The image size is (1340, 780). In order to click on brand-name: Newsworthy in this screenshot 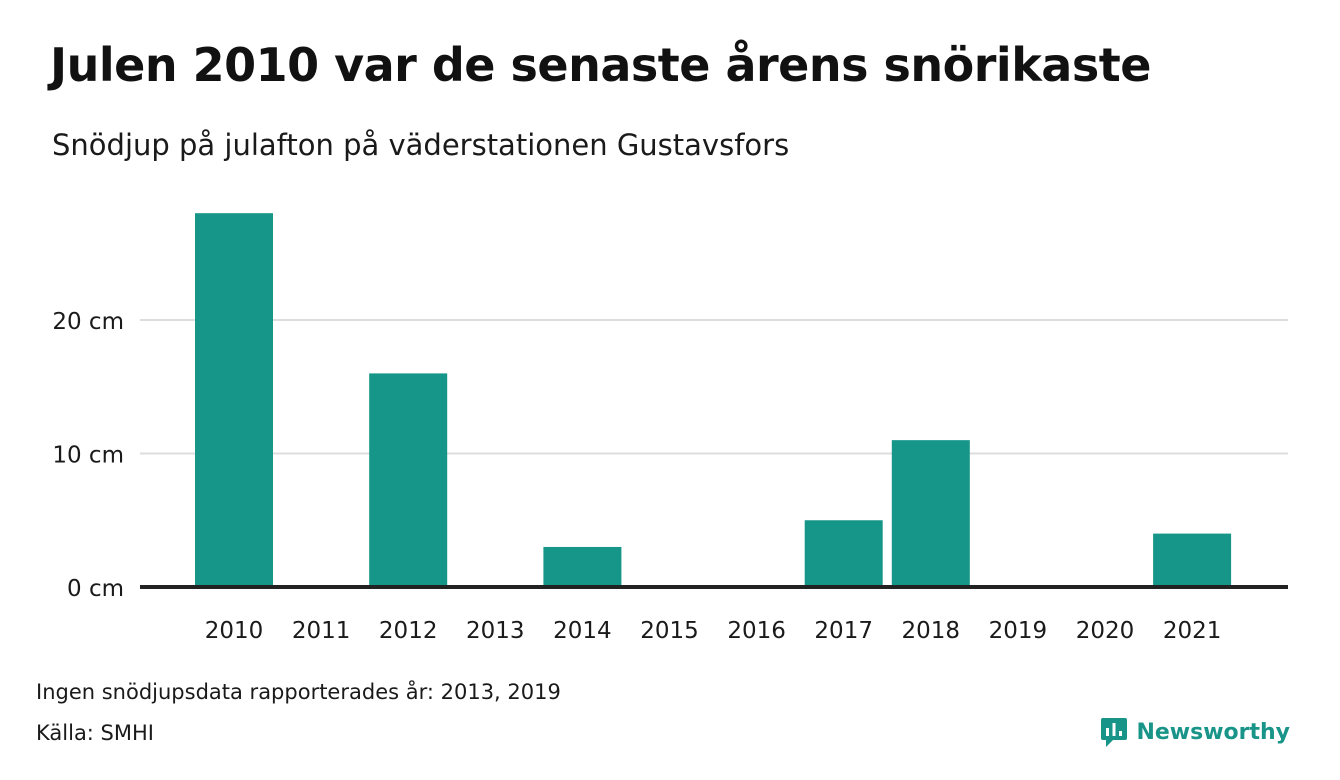, I will do `click(1213, 732)`.